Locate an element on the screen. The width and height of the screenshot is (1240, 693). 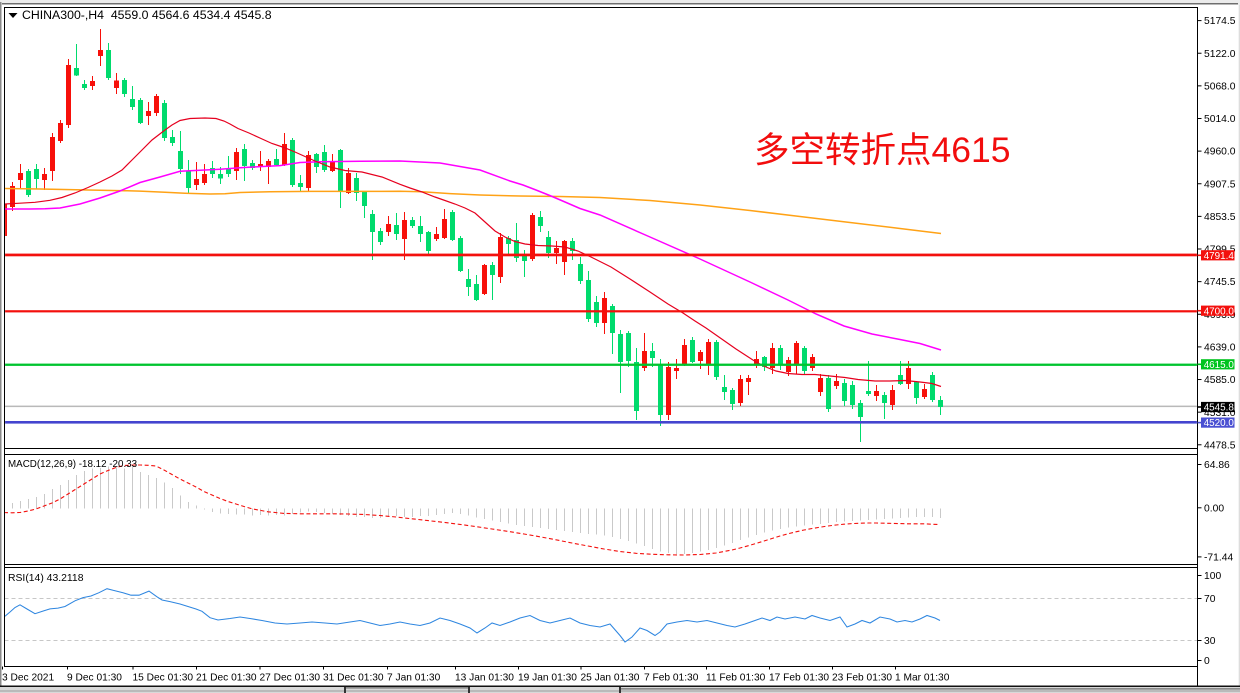
svg-text: 4585.0 is located at coordinates (1220, 380).